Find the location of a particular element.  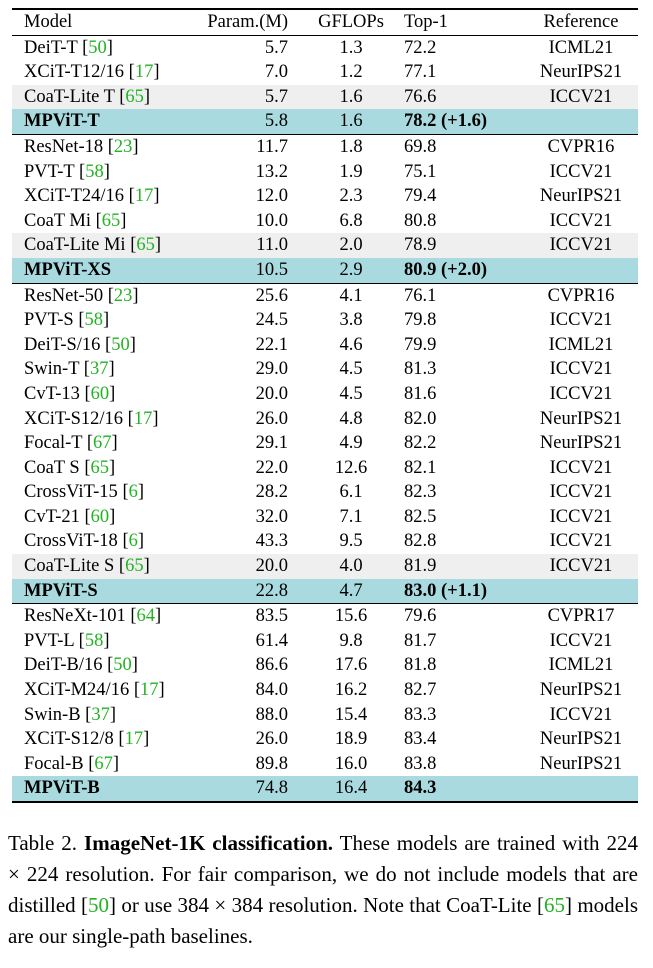

model-name: XCiT-T24/16 is located at coordinates (74, 196).